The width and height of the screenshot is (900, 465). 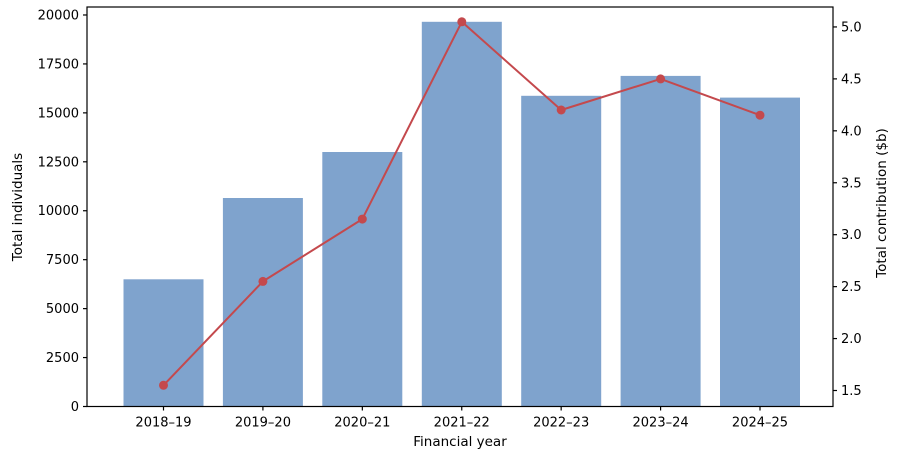 What do you see at coordinates (462, 423) in the screenshot?
I see `xtick-label-3: 2021–22` at bounding box center [462, 423].